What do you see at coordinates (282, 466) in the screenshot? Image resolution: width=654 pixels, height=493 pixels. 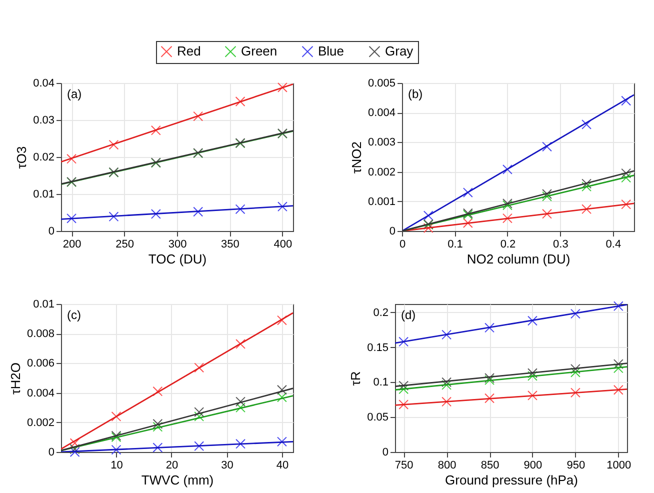 I see `x-tick-label: 40` at bounding box center [282, 466].